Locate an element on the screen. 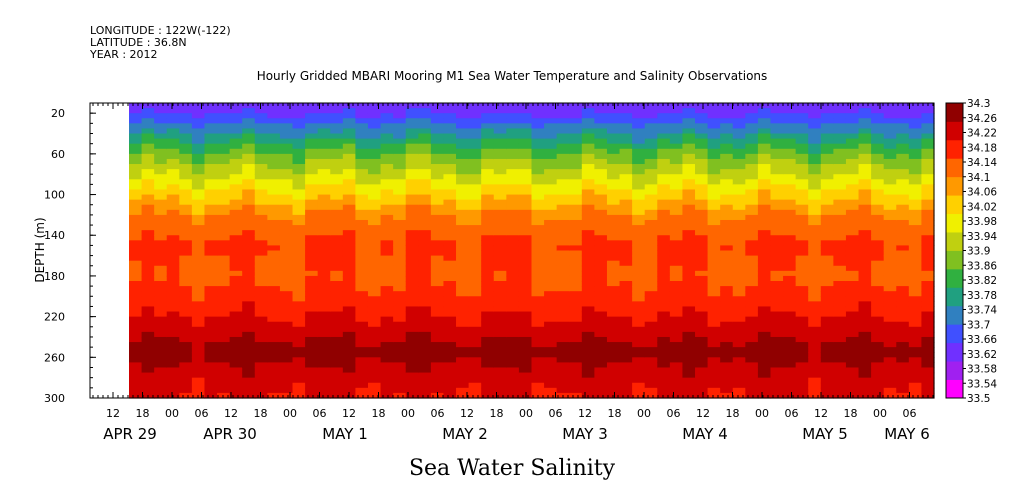  colorbar-tick-label: 33.74 is located at coordinates (982, 311).